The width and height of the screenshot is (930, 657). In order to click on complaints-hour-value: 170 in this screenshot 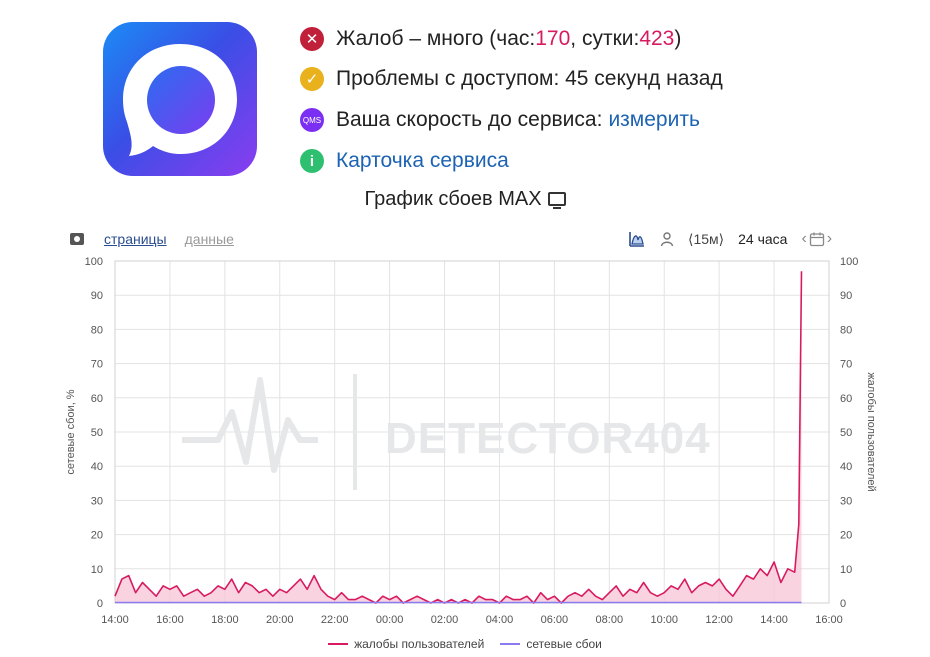, I will do `click(553, 38)`.